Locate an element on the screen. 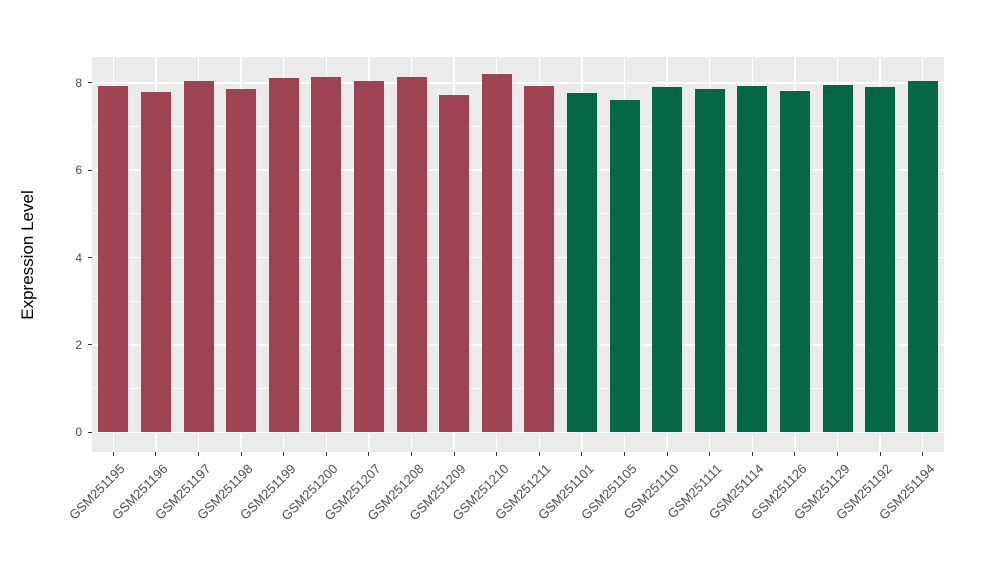 This screenshot has width=1000, height=580. bar-GSM251126 is located at coordinates (794, 262).